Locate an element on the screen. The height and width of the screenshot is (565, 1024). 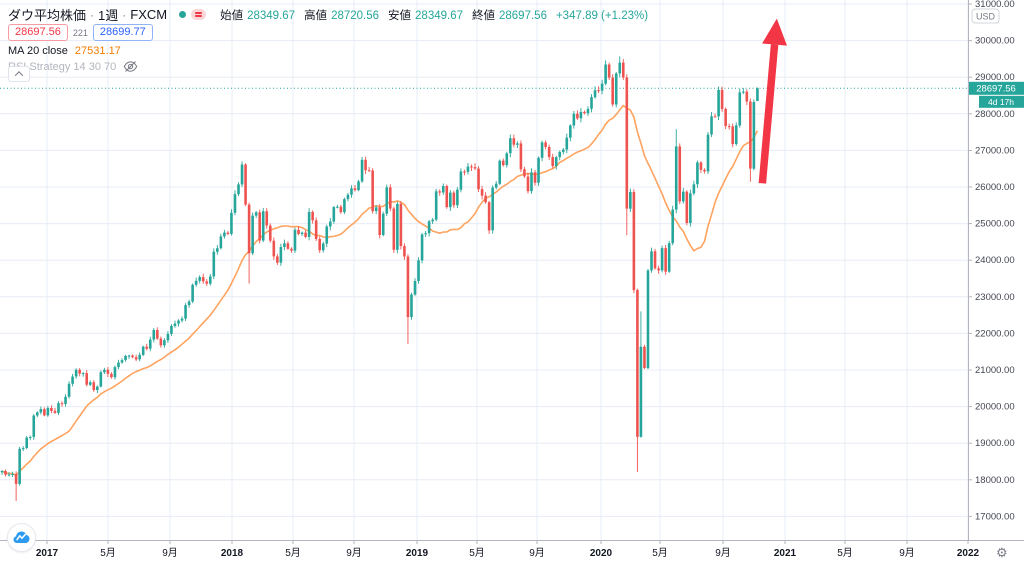
time-axis-bg is located at coordinates (512, 552).